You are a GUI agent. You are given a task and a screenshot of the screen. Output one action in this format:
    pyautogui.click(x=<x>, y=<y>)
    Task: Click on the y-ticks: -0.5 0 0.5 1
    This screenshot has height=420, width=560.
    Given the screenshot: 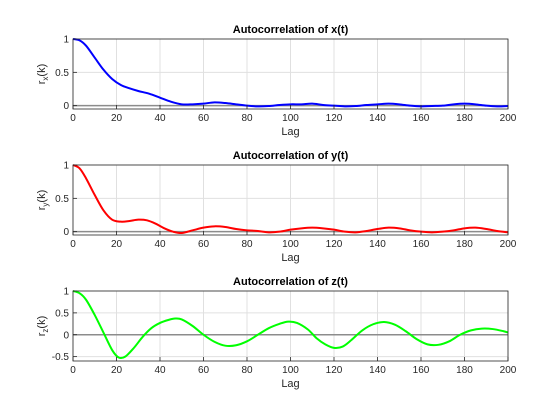 What is the action you would take?
    pyautogui.click(x=64, y=325)
    